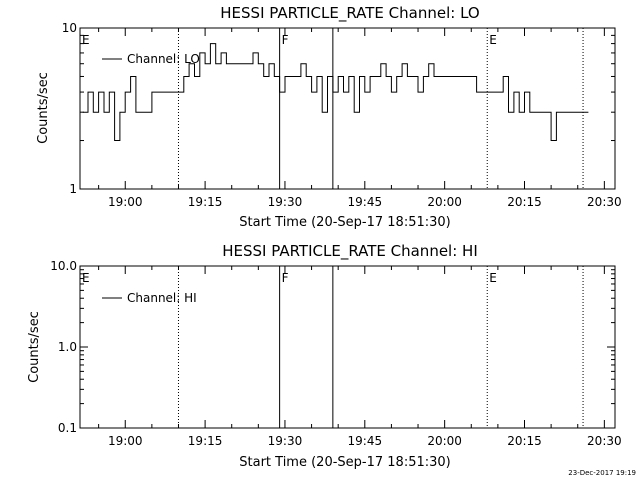 This screenshot has height=480, width=640. Describe the element at coordinates (524, 202) in the screenshot. I see `x-tick-label-lo: 20:15` at that location.